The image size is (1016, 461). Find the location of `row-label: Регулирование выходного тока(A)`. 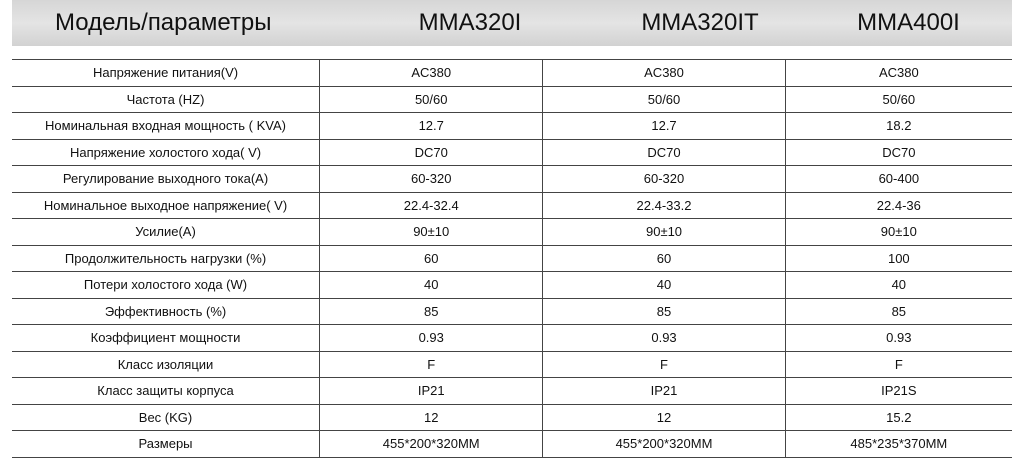

row-label: Регулирование выходного тока(A) is located at coordinates (166, 179).